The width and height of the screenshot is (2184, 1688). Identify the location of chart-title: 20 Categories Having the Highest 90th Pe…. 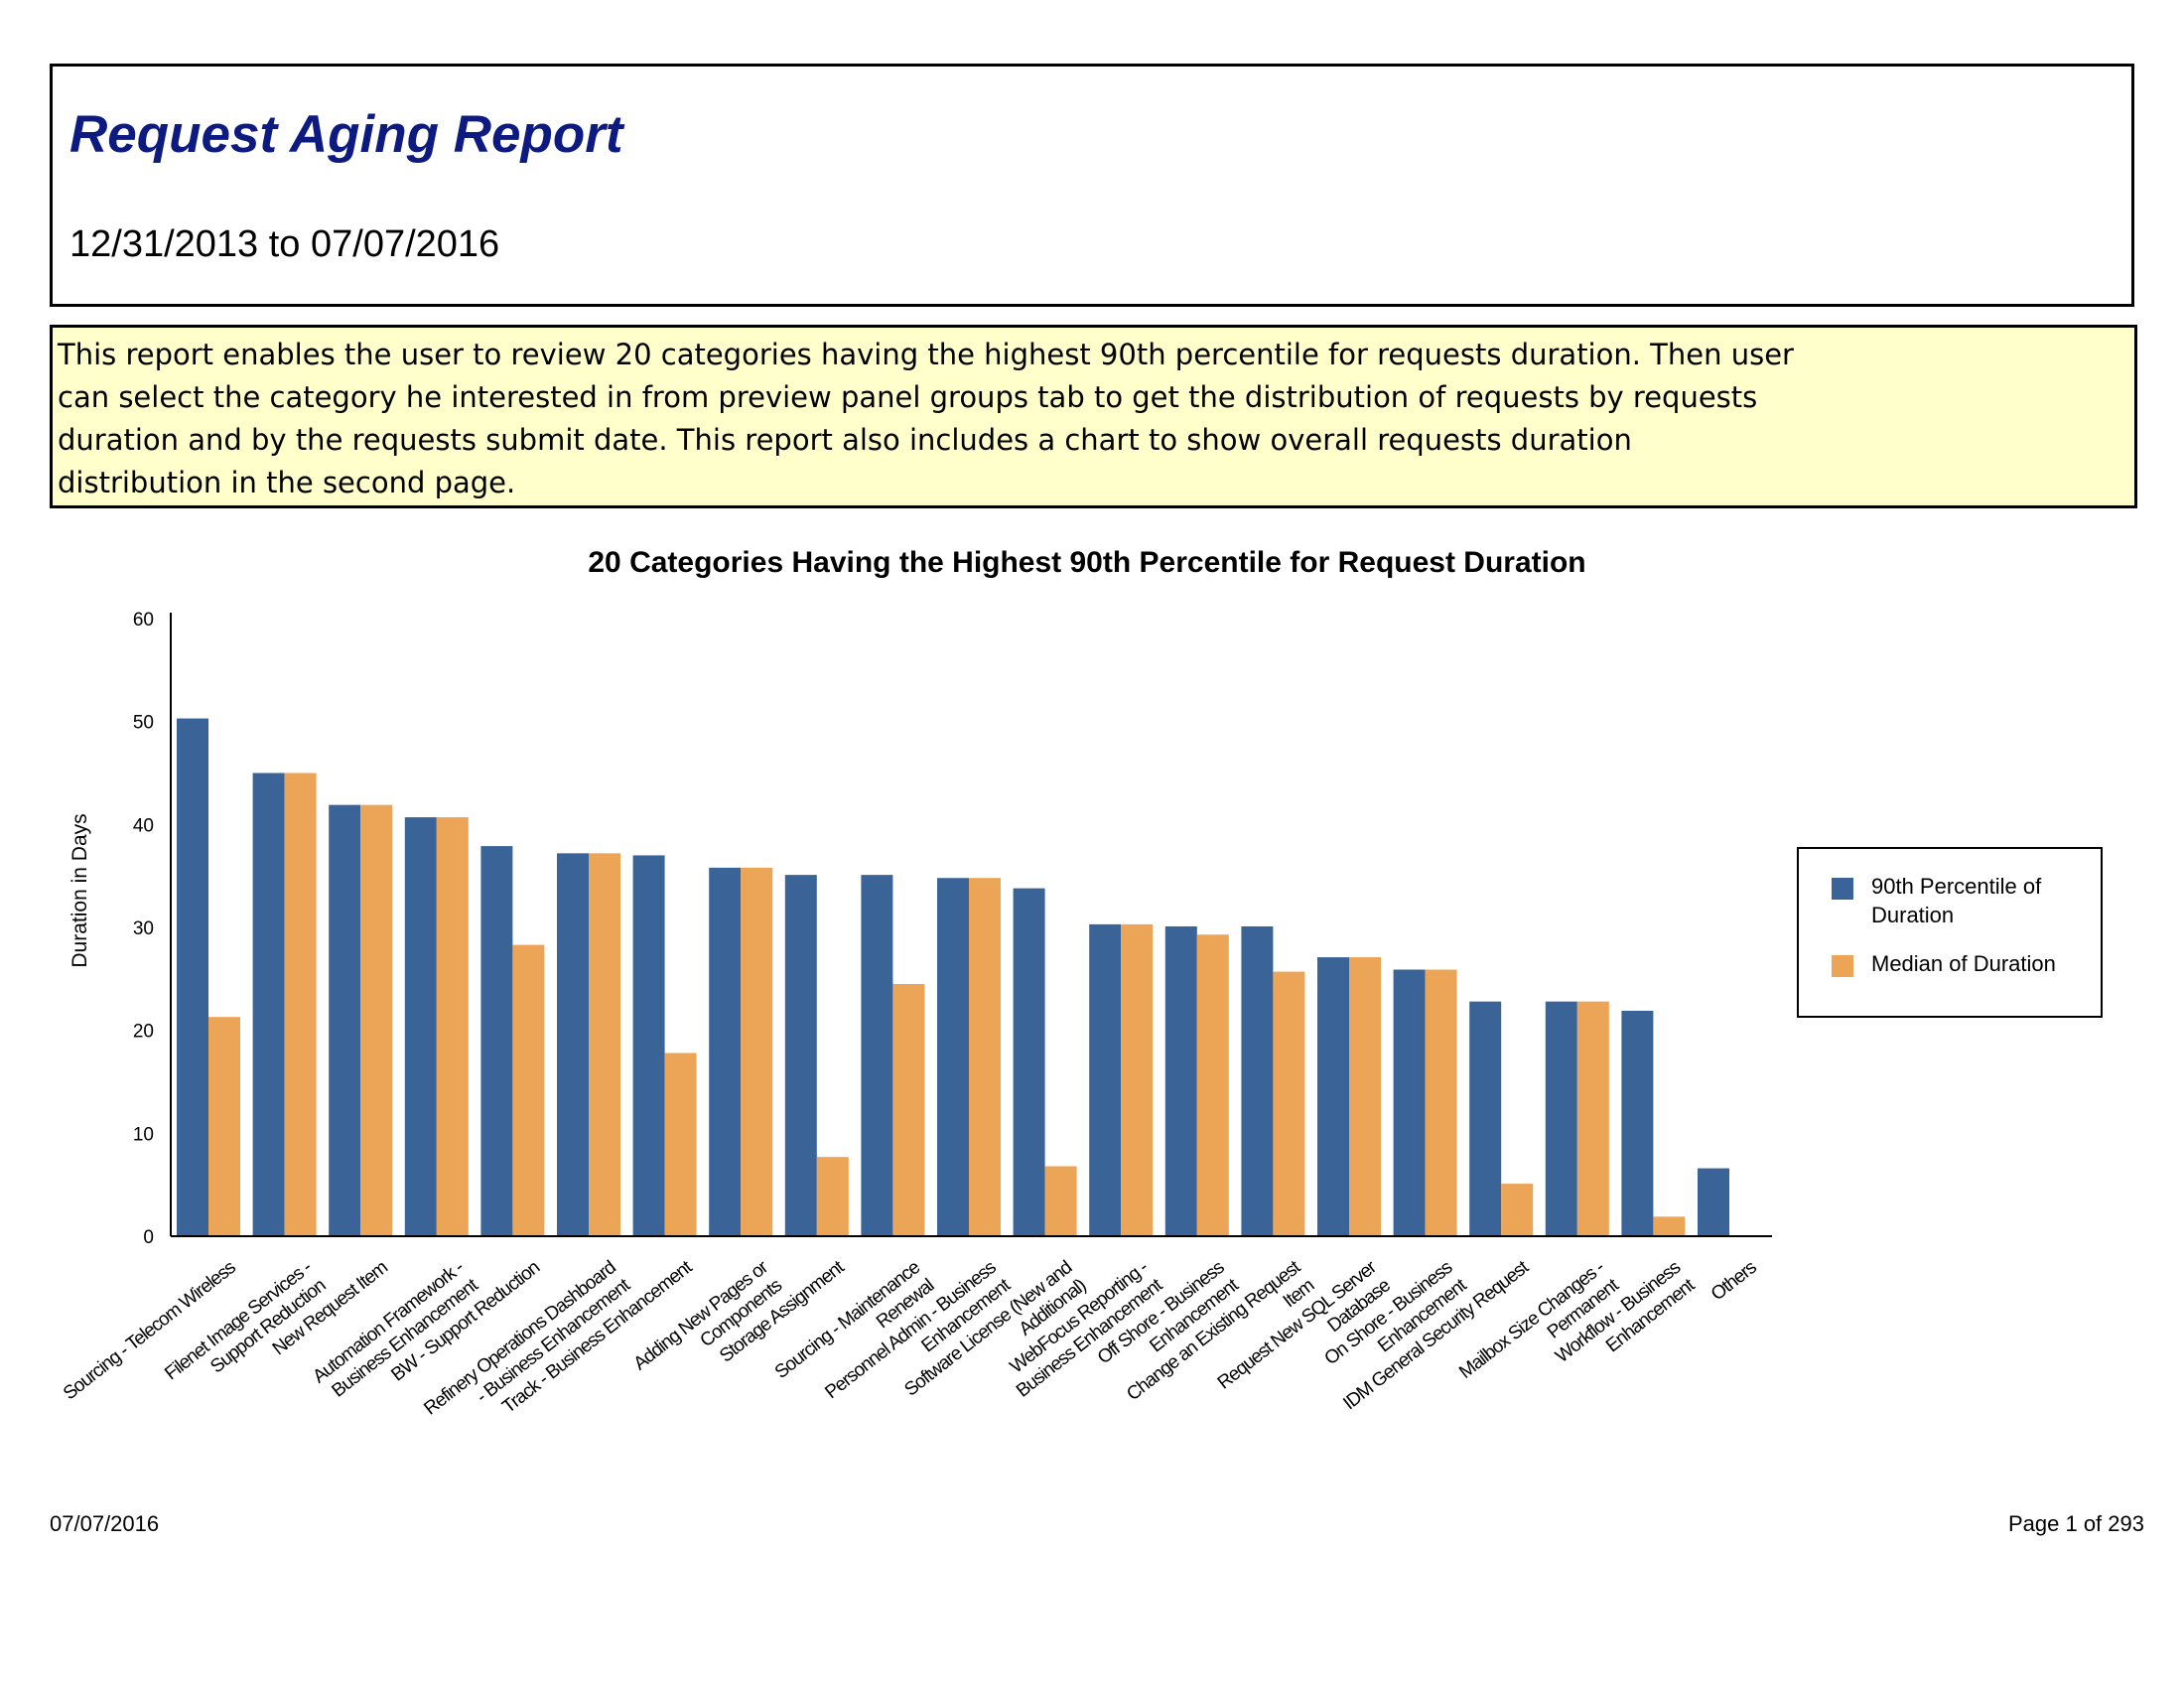
(1086, 562).